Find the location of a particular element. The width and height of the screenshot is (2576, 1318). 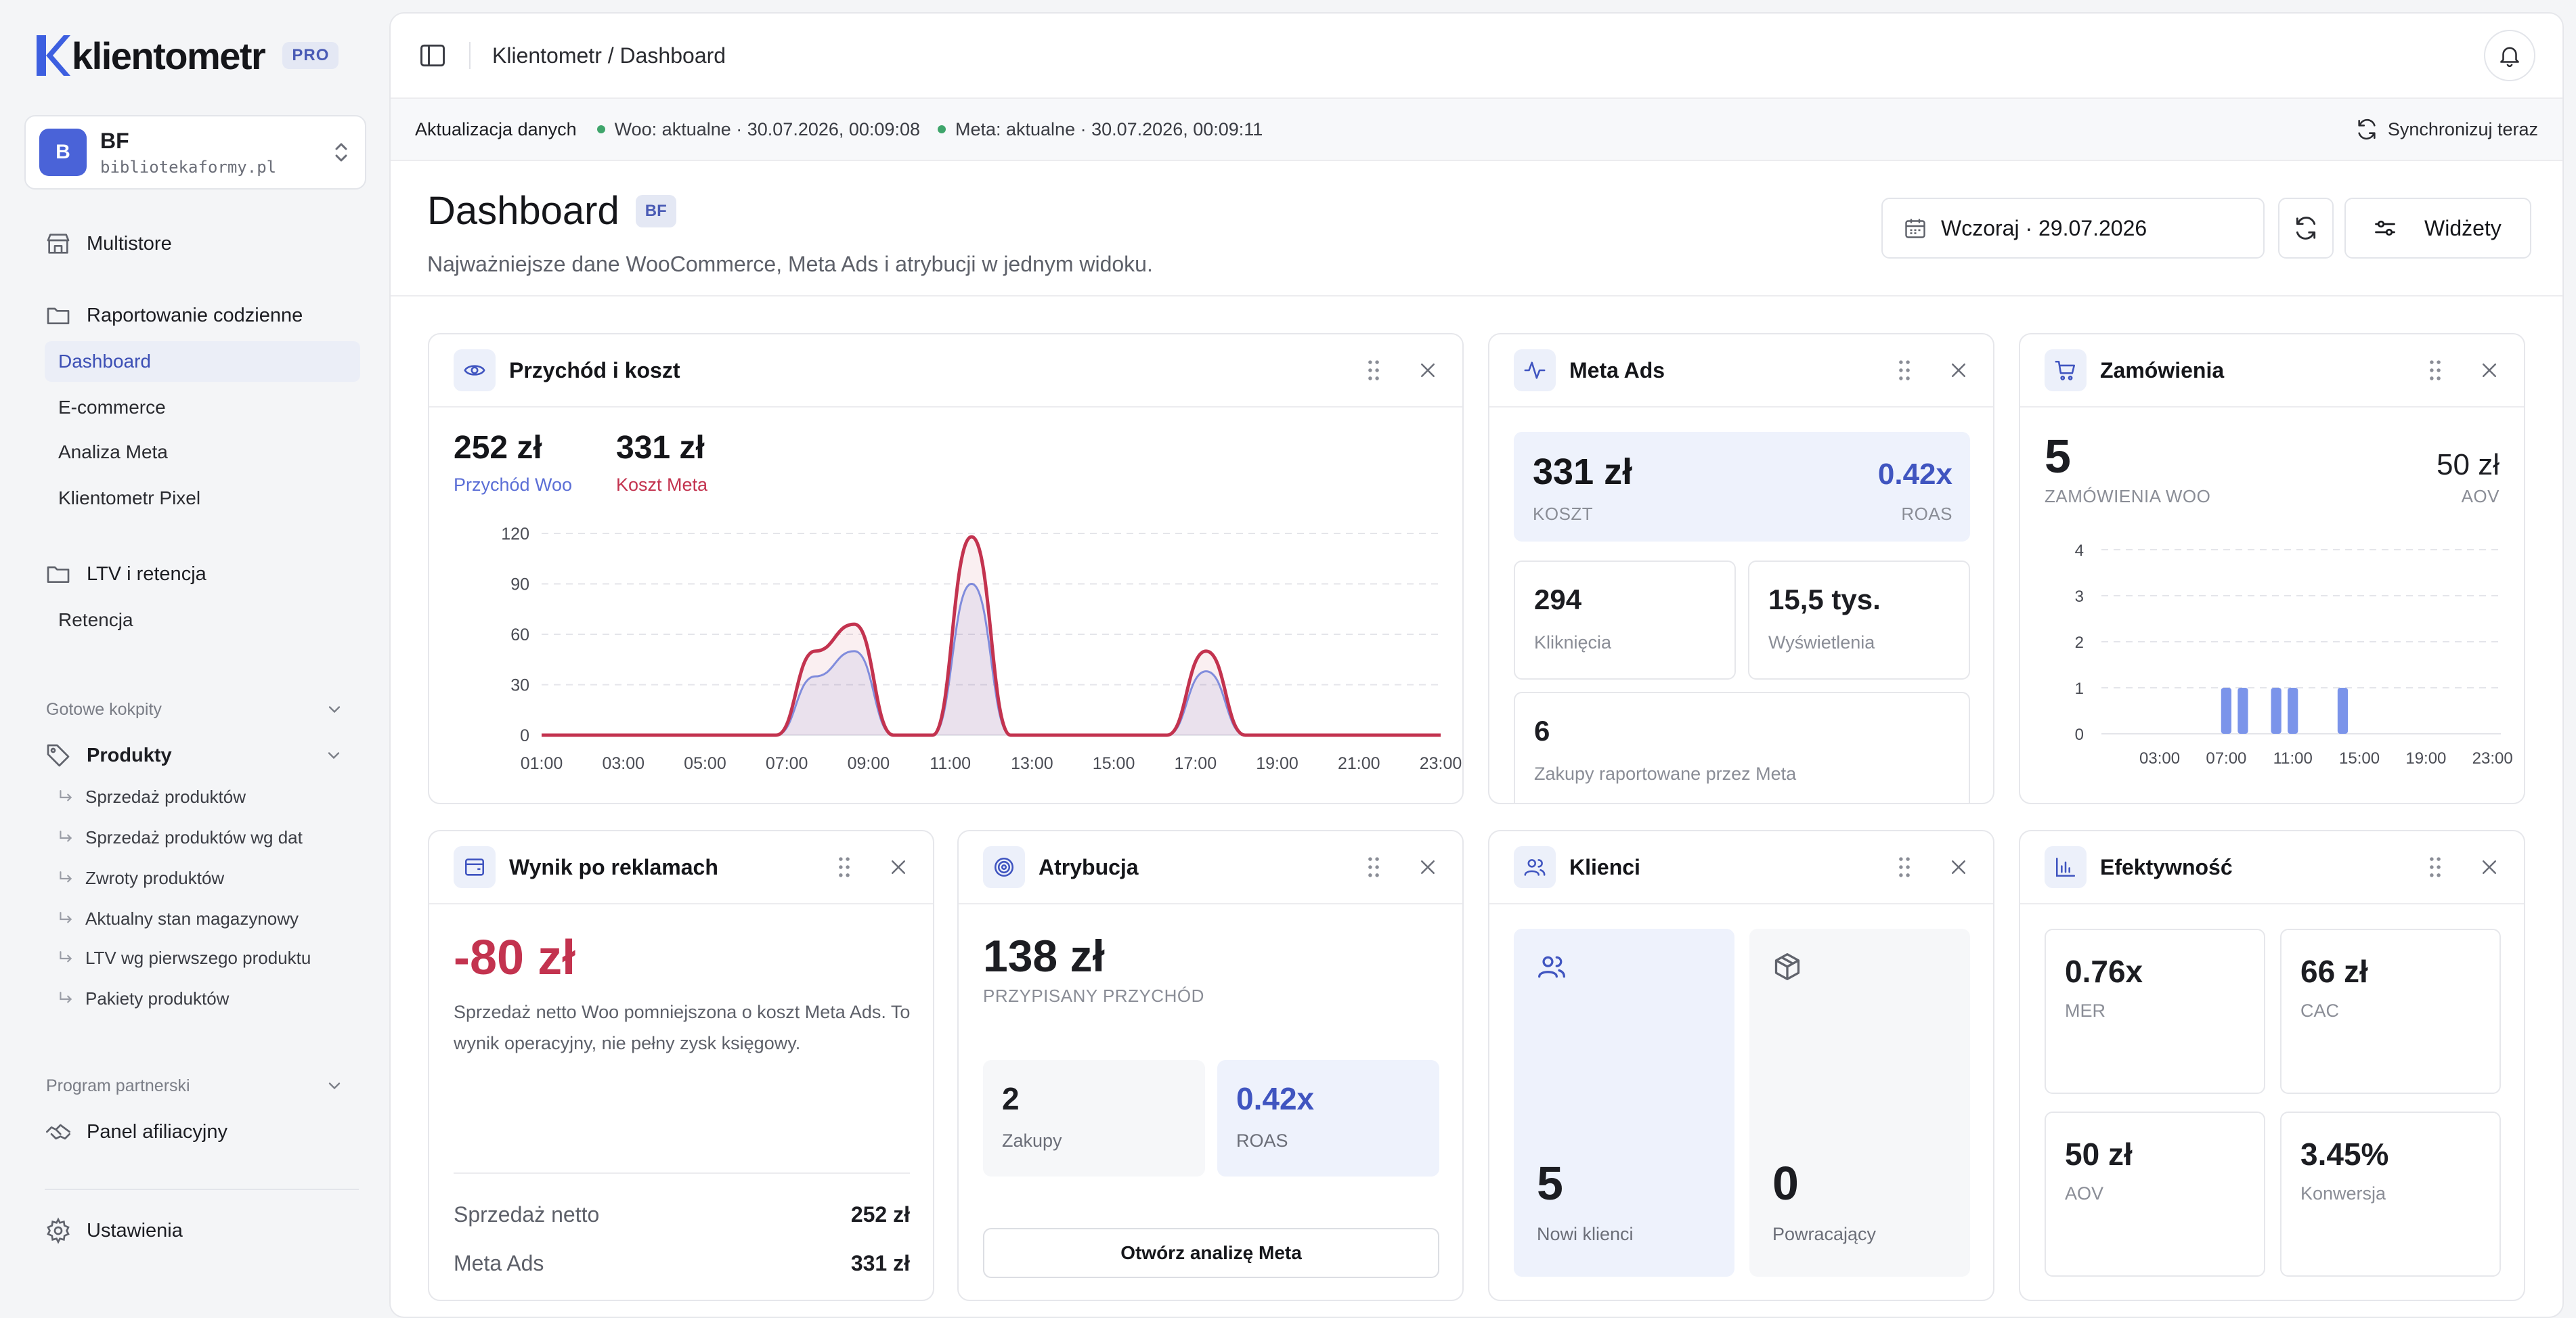

returning-clients-label: Powracający is located at coordinates (1824, 1234).